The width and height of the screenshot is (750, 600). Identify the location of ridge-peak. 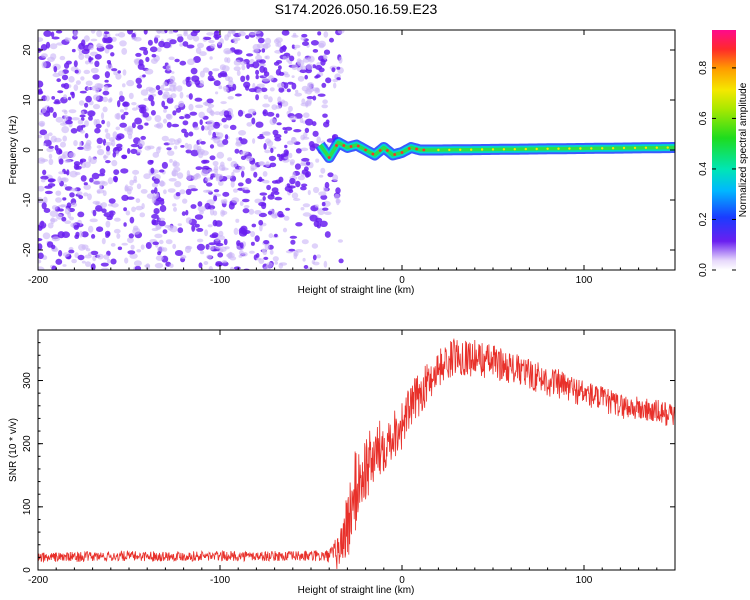
(646, 147).